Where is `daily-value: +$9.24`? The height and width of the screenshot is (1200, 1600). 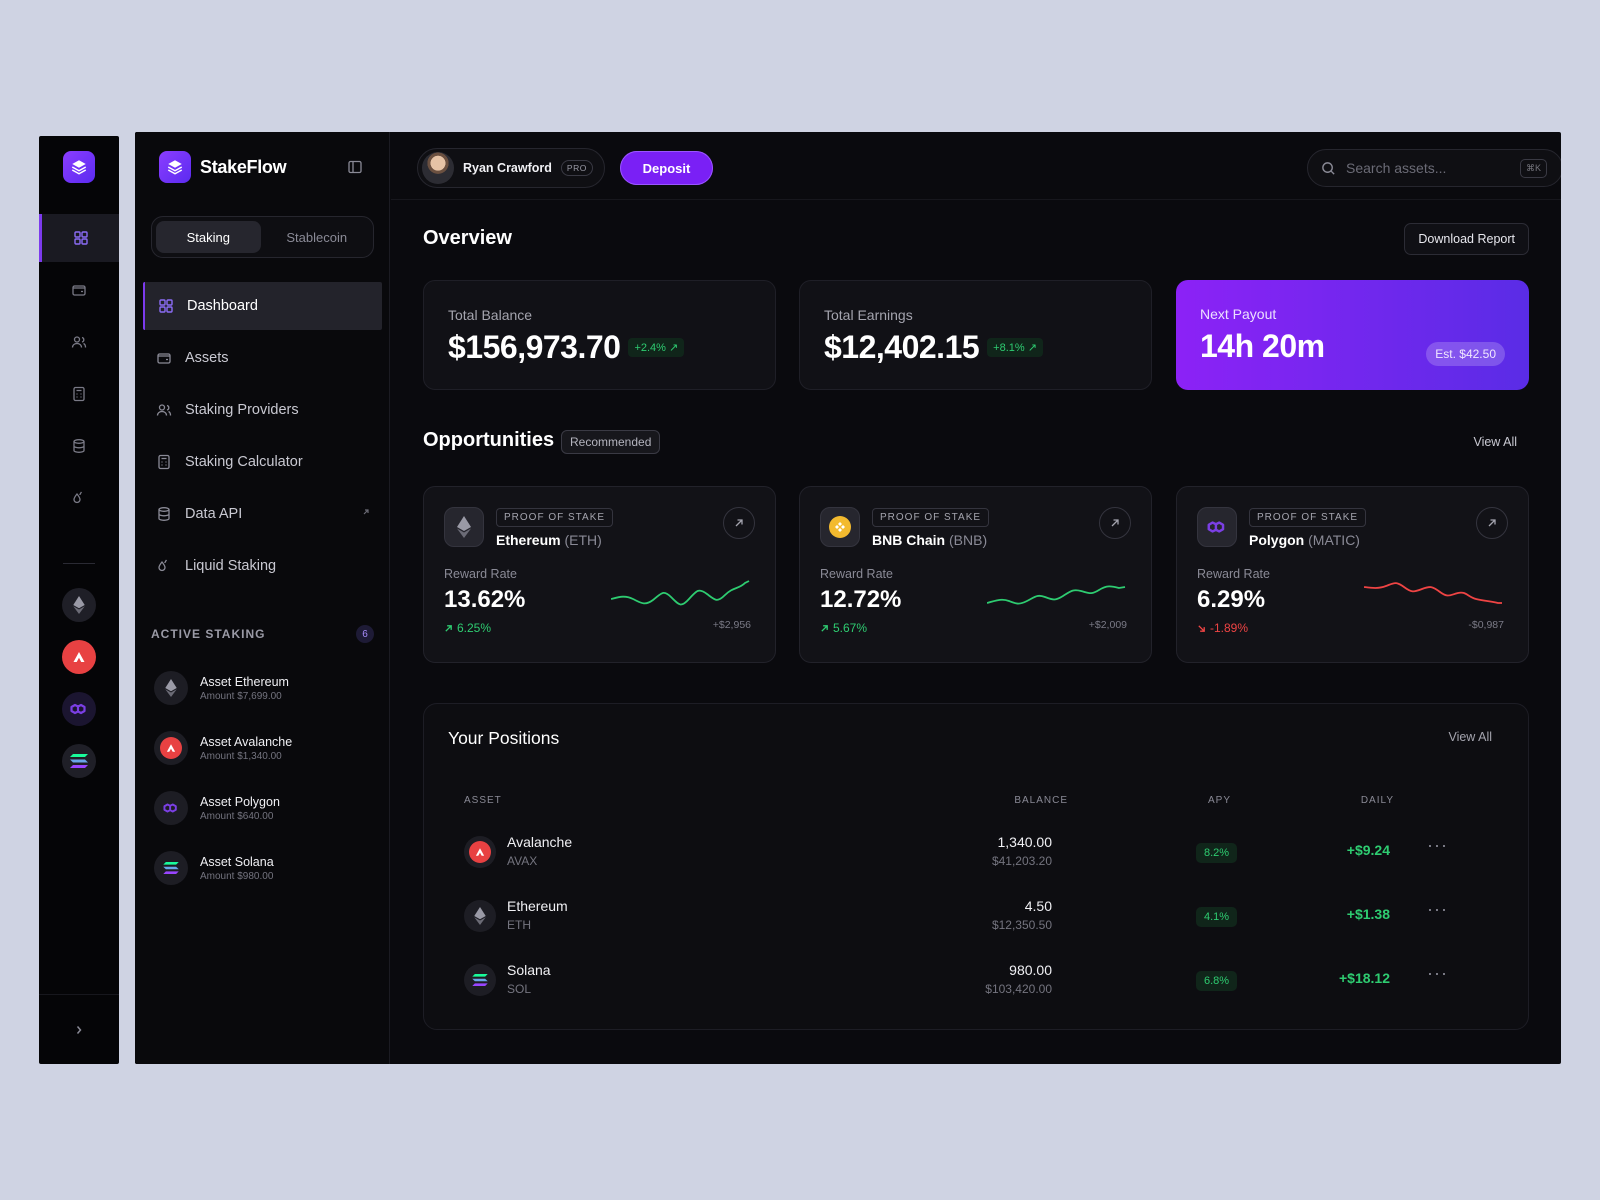
daily-value: +$9.24 is located at coordinates (1368, 850).